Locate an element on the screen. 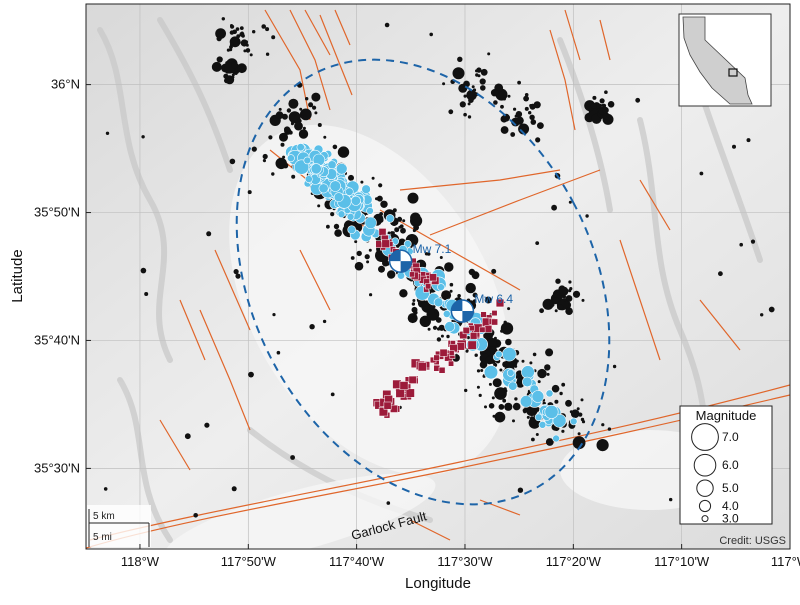 The width and height of the screenshot is (800, 605). legend-label: 7.0 is located at coordinates (730, 437).